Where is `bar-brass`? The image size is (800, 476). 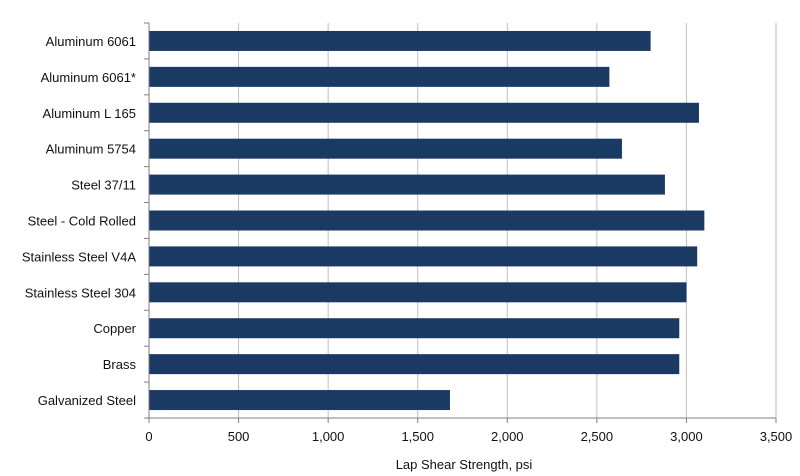
bar-brass is located at coordinates (414, 364).